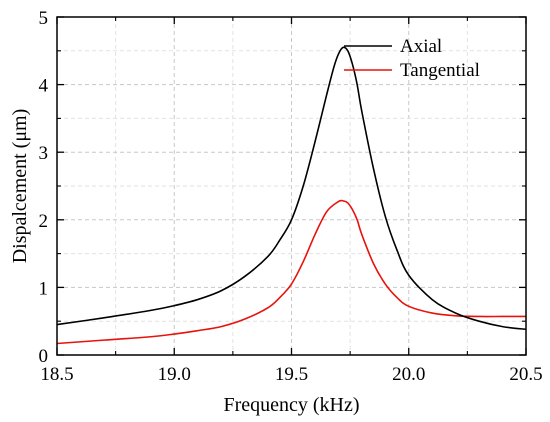 This screenshot has height=422, width=550. I want to click on x-tick-label: 19.0, so click(174, 374).